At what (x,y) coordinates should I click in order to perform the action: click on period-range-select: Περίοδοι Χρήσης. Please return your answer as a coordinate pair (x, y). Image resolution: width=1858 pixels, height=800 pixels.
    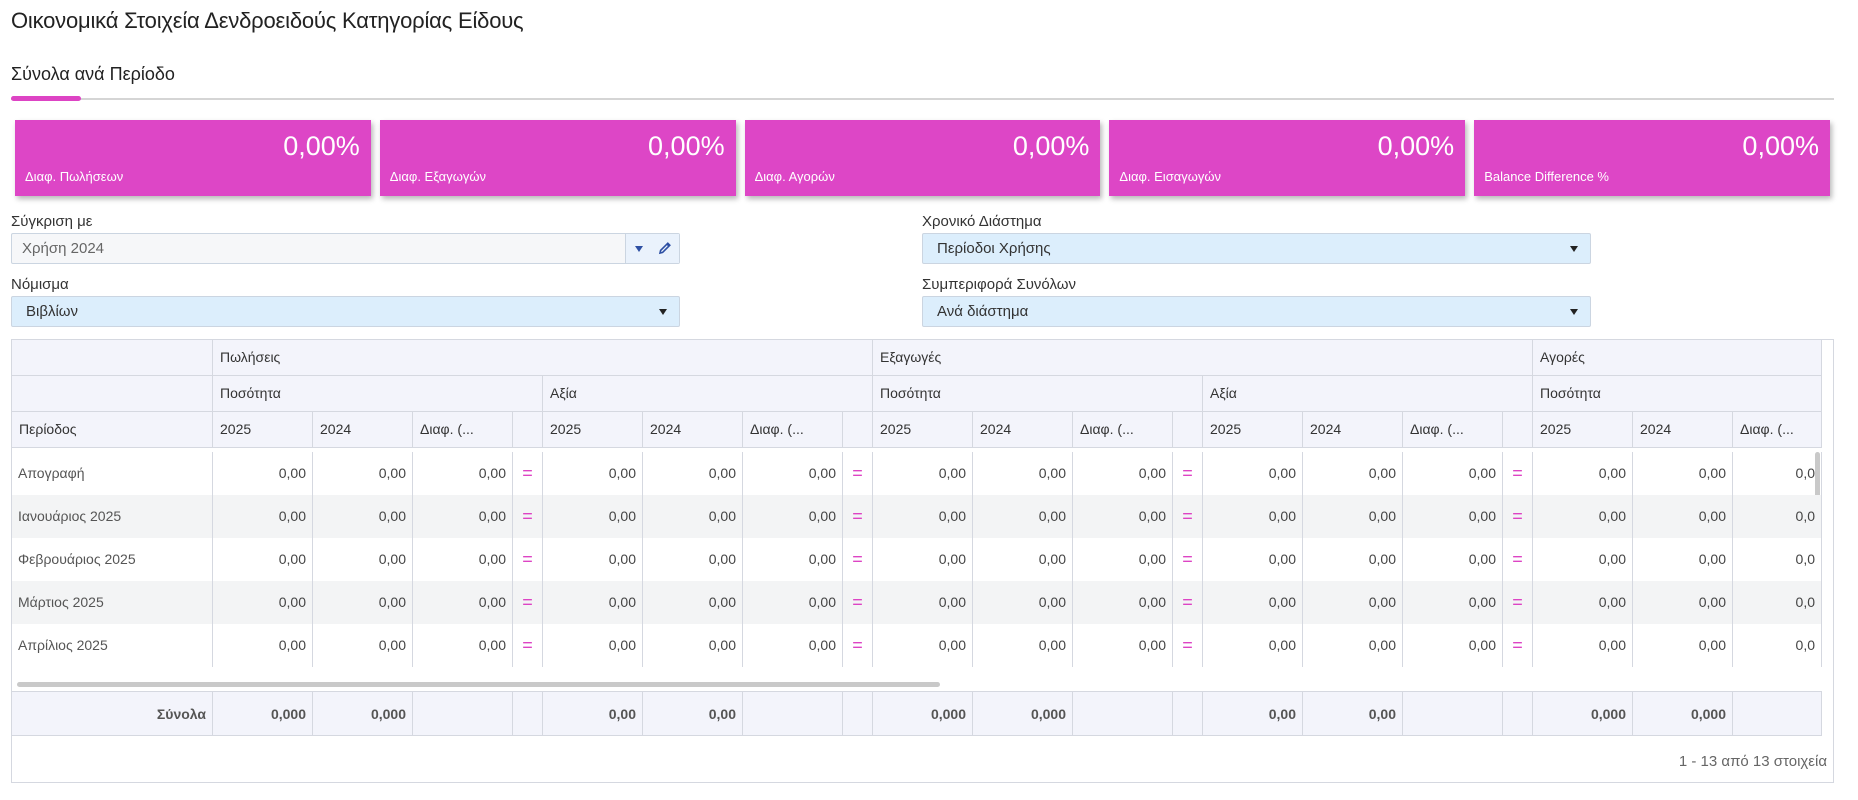
    Looking at the image, I should click on (1256, 248).